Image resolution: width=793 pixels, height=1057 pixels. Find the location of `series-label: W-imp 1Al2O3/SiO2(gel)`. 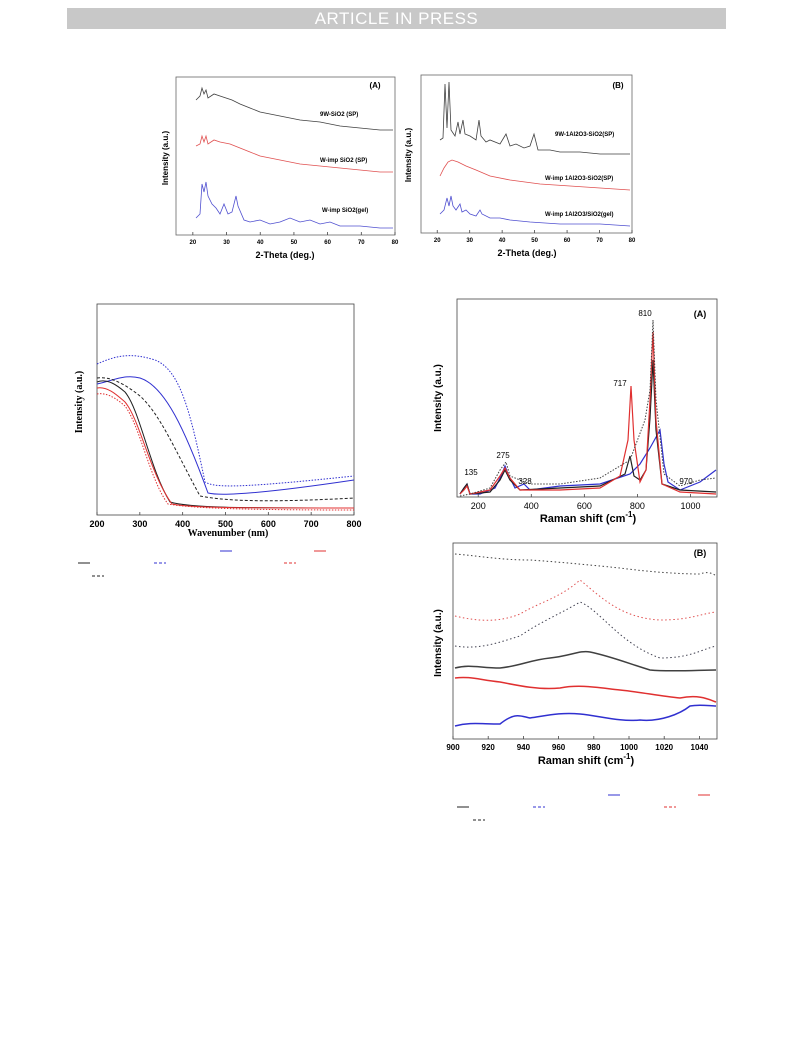

series-label: W-imp 1Al2O3/SiO2(gel) is located at coordinates (579, 215).